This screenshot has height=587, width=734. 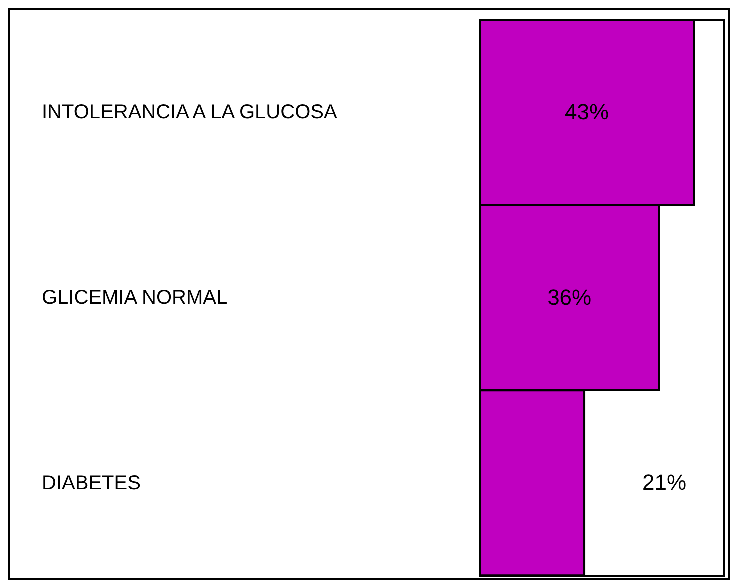 I want to click on data-label: 36%, so click(x=570, y=297).